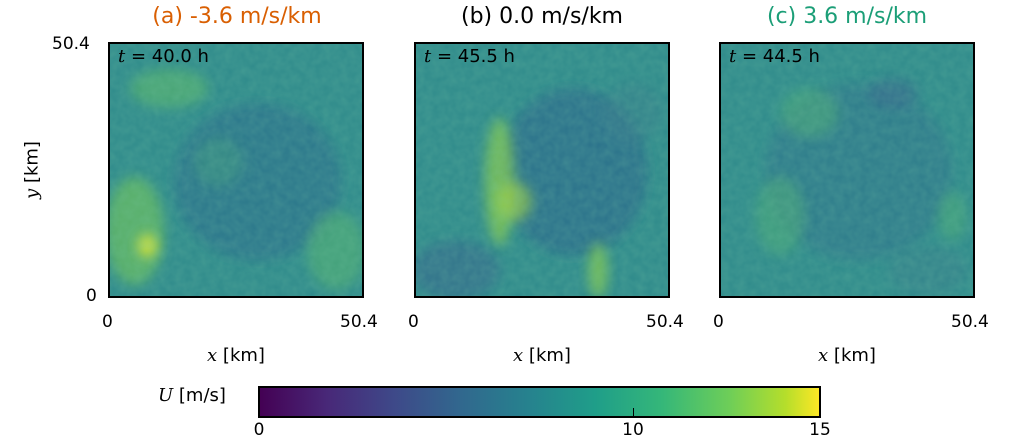 This screenshot has width=1014, height=446. What do you see at coordinates (91, 296) in the screenshot?
I see `y-tick-bottom: 0` at bounding box center [91, 296].